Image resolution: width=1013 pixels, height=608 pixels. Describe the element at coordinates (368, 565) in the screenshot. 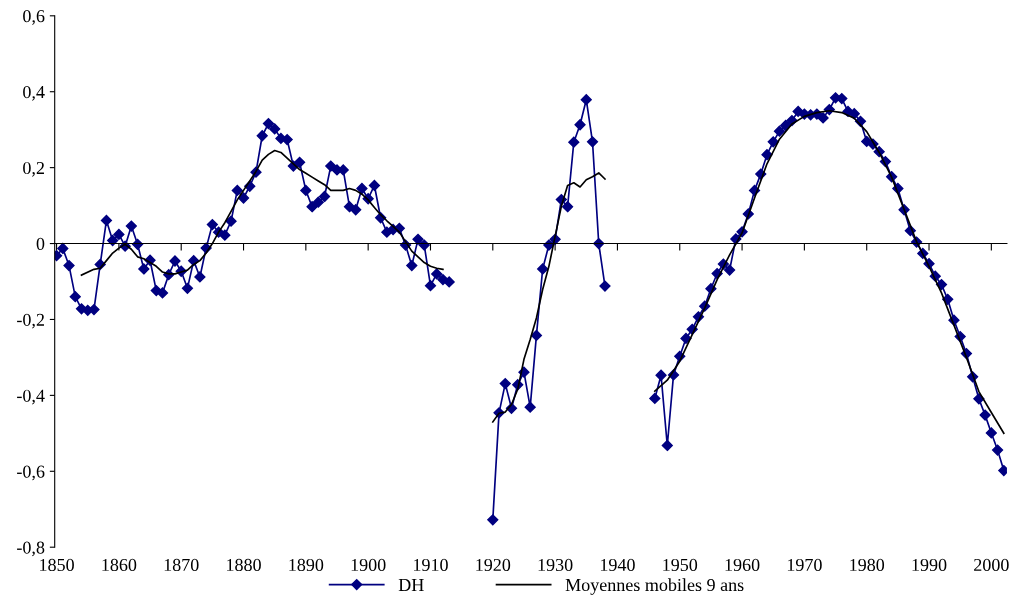

I see `x-tick-label: 1900` at that location.